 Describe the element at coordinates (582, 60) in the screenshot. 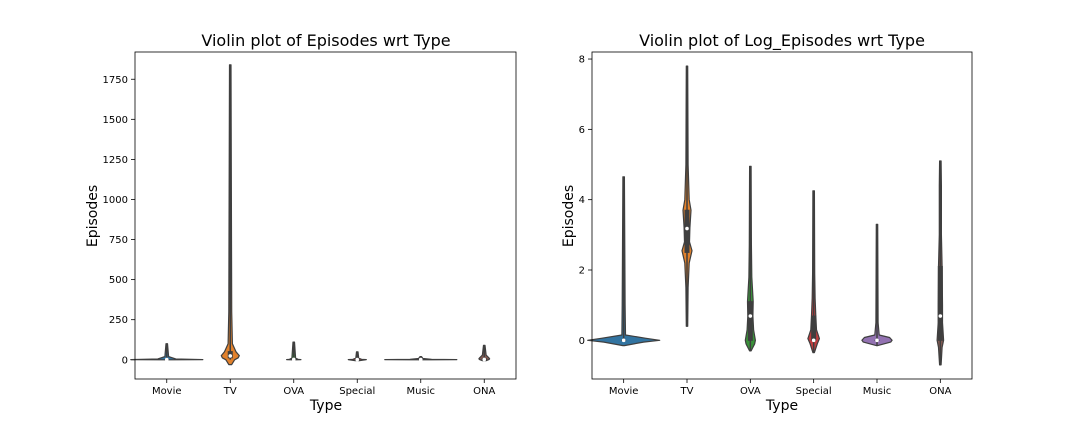

I see `y-tick-label: 8` at that location.